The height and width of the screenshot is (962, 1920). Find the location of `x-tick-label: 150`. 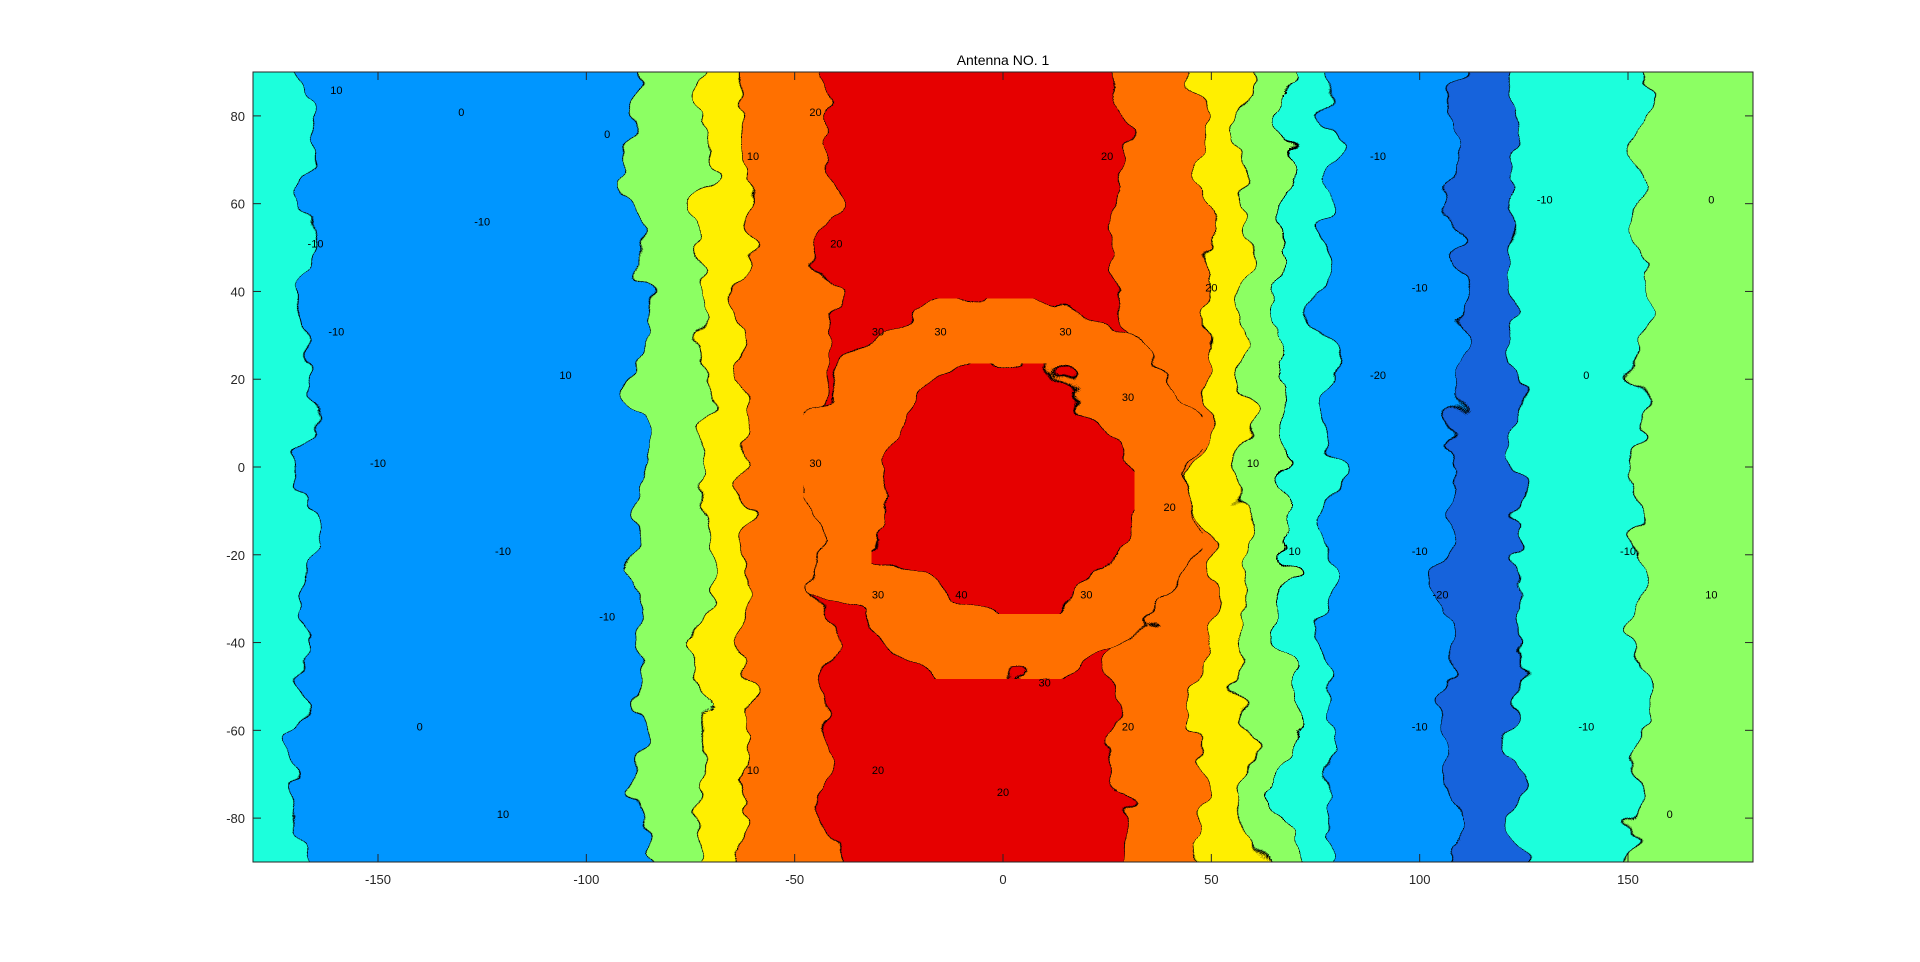

x-tick-label: 150 is located at coordinates (1628, 879).